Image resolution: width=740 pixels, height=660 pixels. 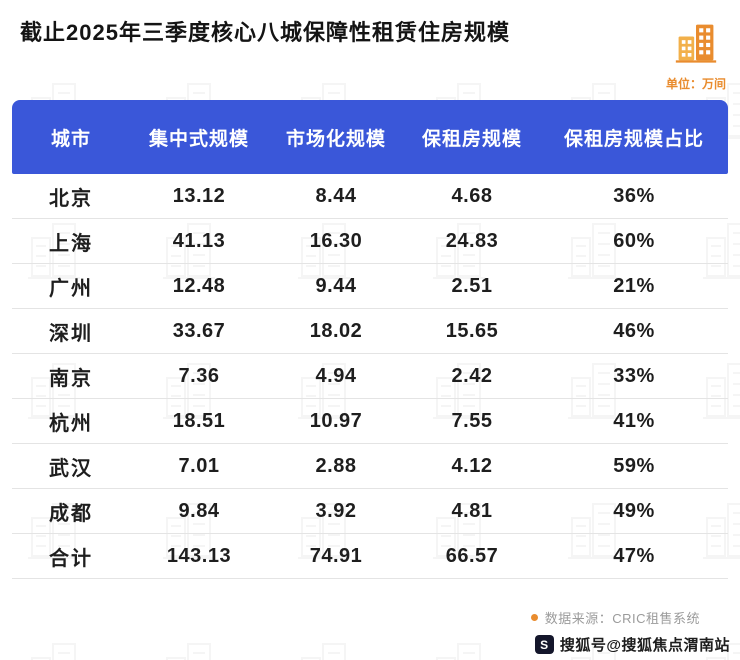 What do you see at coordinates (336, 421) in the screenshot?
I see `value-cell: 10.97` at bounding box center [336, 421].